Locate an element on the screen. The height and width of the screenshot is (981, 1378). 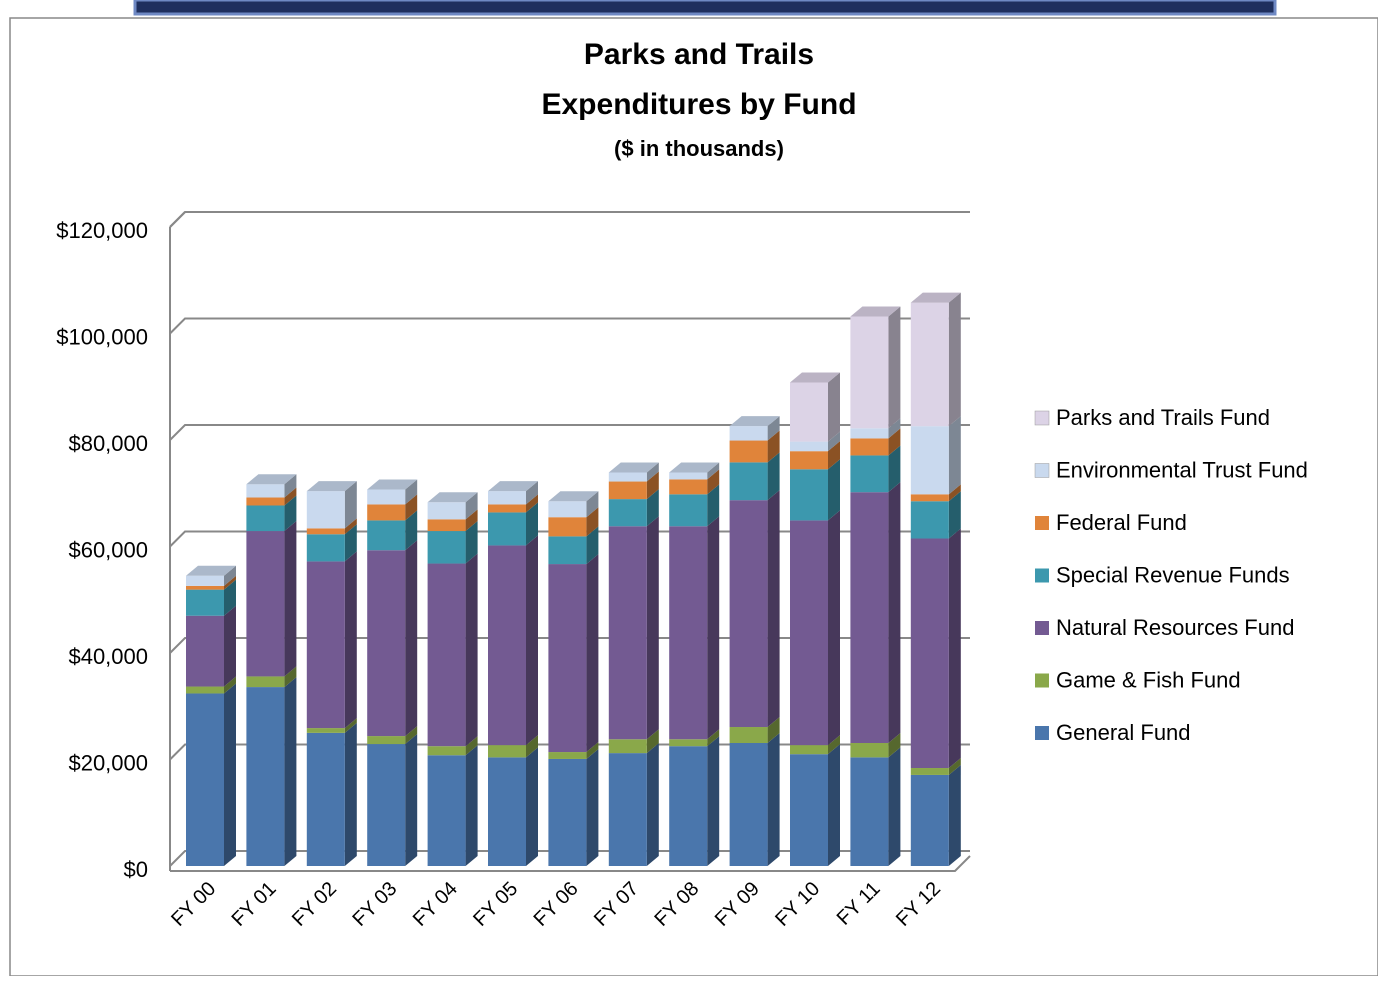
chart-annotation: ($ in thousands) is located at coordinates (699, 148).